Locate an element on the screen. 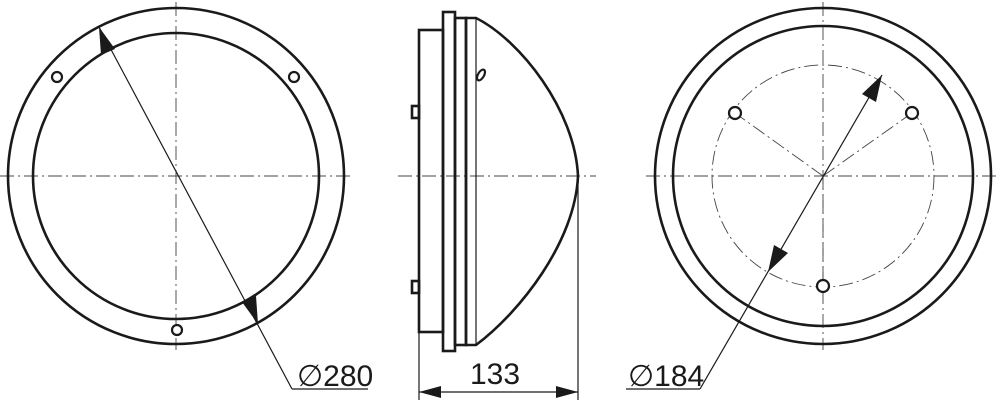 The width and height of the screenshot is (1000, 402). front-diameter-label: ∅280 is located at coordinates (335, 376).